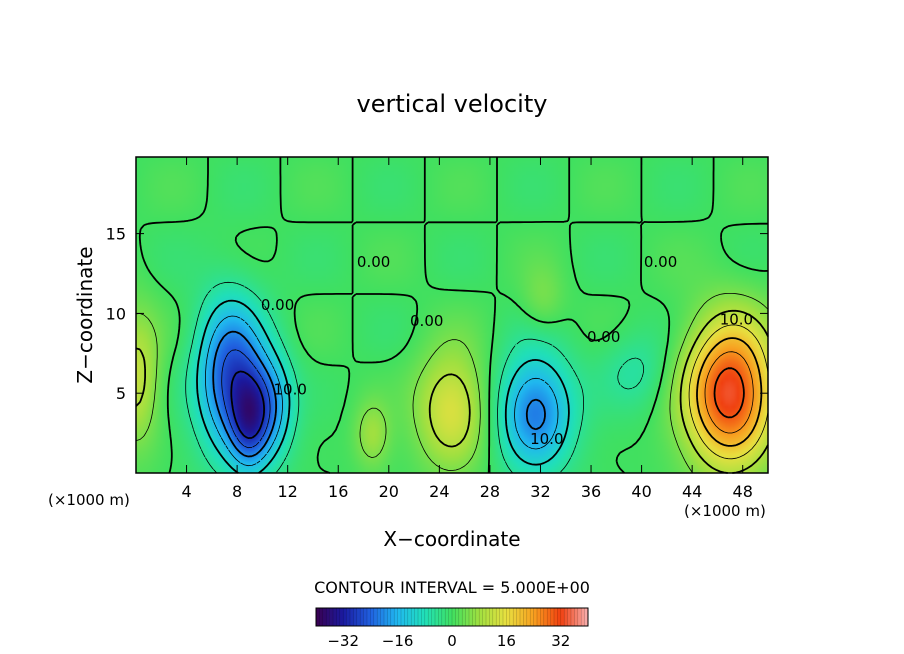 Image resolution: width=904 pixels, height=654 pixels. What do you see at coordinates (247, 404) in the screenshot?
I see `contour-line-neg30` at bounding box center [247, 404].